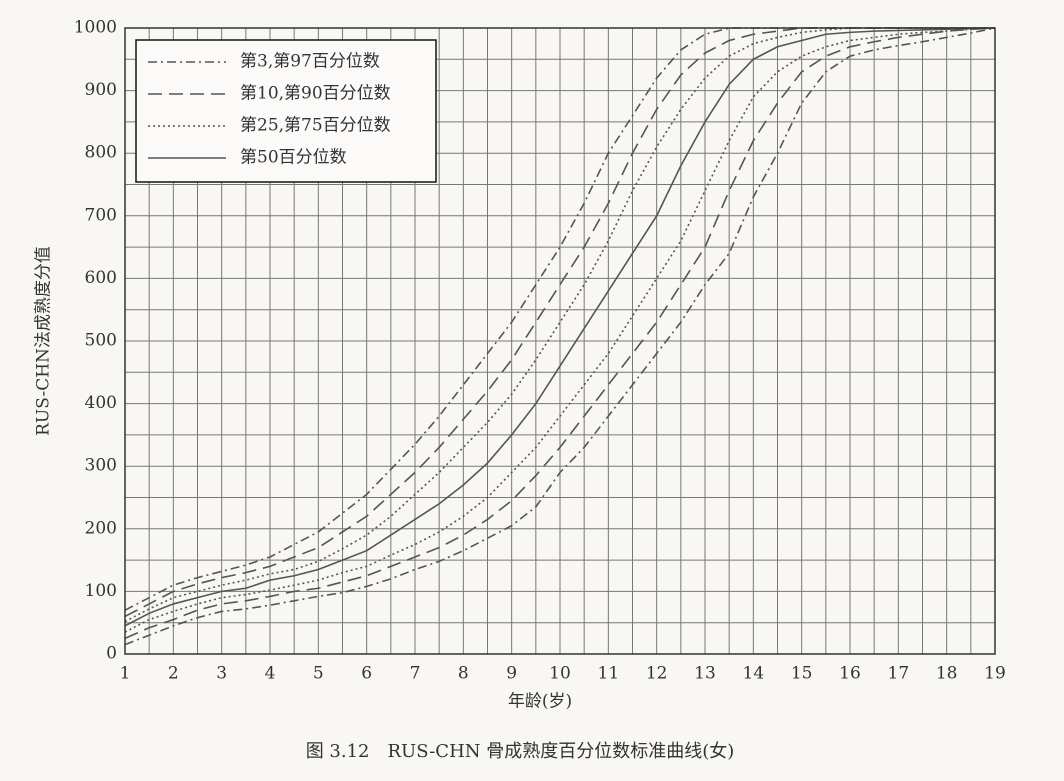 This screenshot has width=1064, height=781. I want to click on x-tick-label: 15, so click(802, 674).